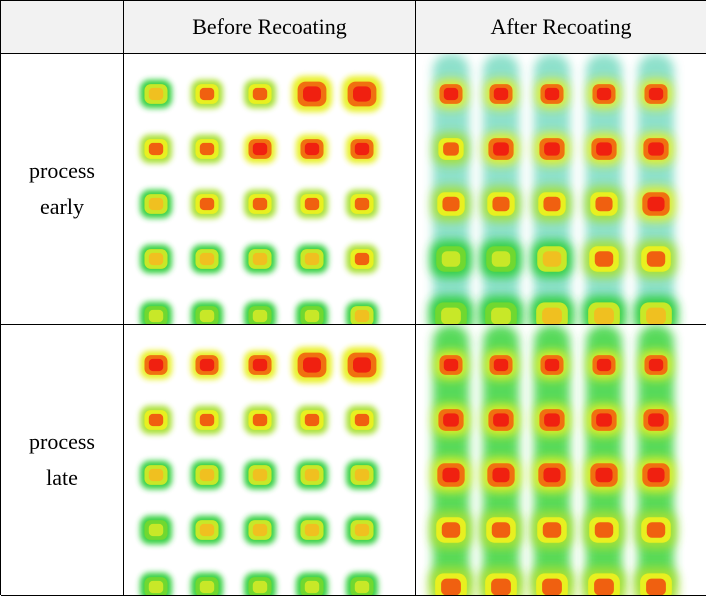 Image resolution: width=706 pixels, height=596 pixels. I want to click on corner-header-cell, so click(62, 27).